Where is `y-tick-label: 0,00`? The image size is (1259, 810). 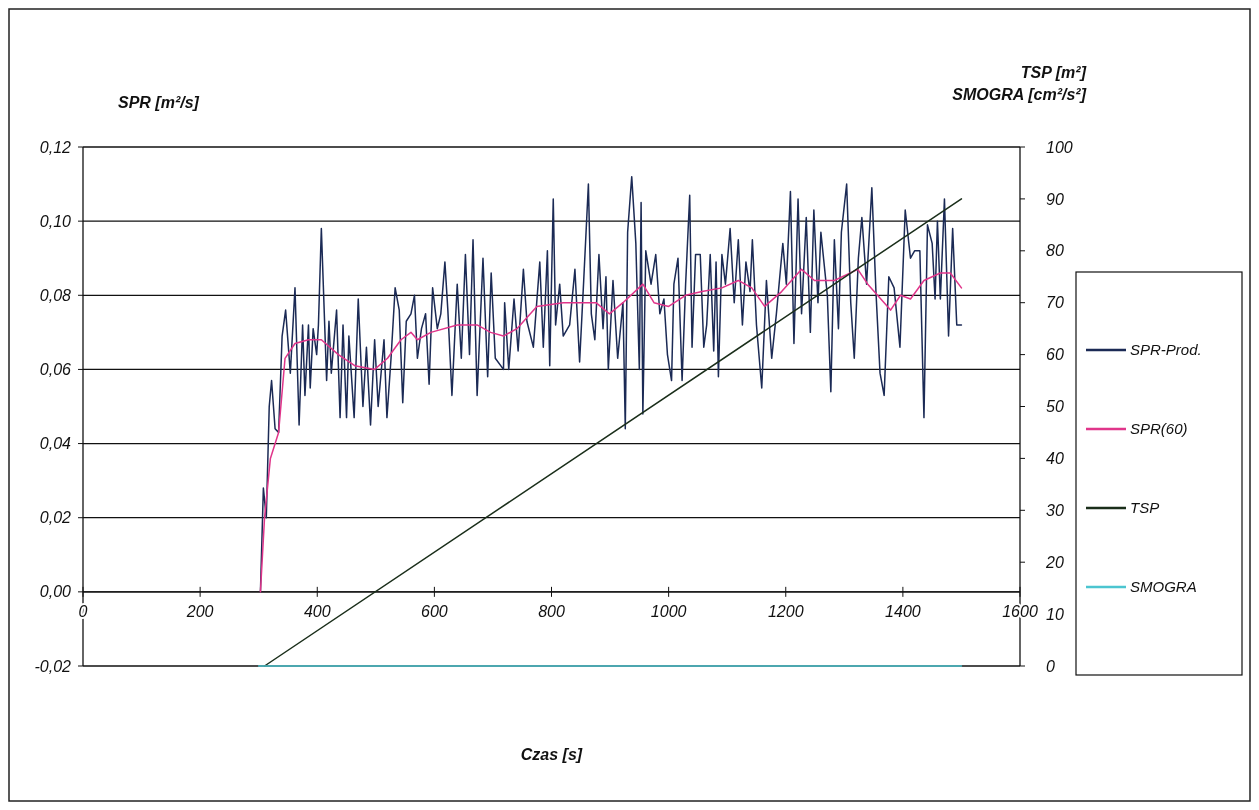 y-tick-label: 0,00 is located at coordinates (55, 592).